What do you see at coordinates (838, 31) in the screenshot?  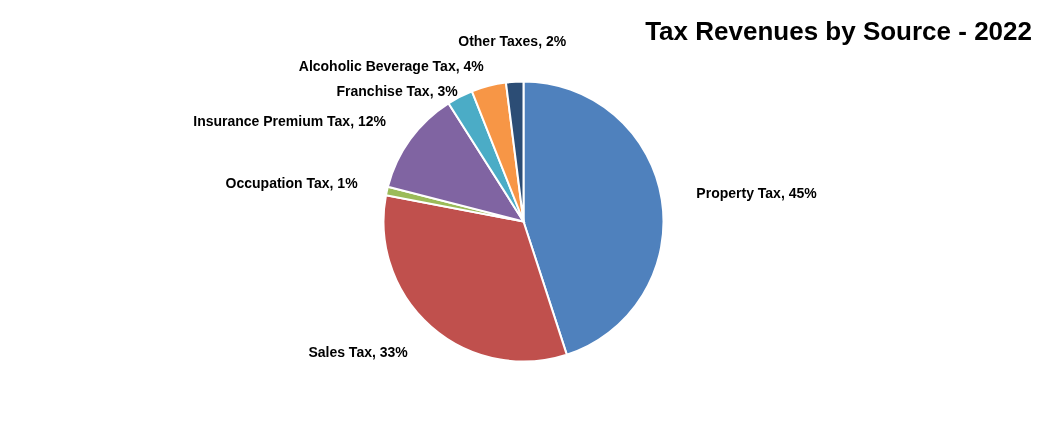 I see `chart-title: Tax Revenues by Source - 2022` at bounding box center [838, 31].